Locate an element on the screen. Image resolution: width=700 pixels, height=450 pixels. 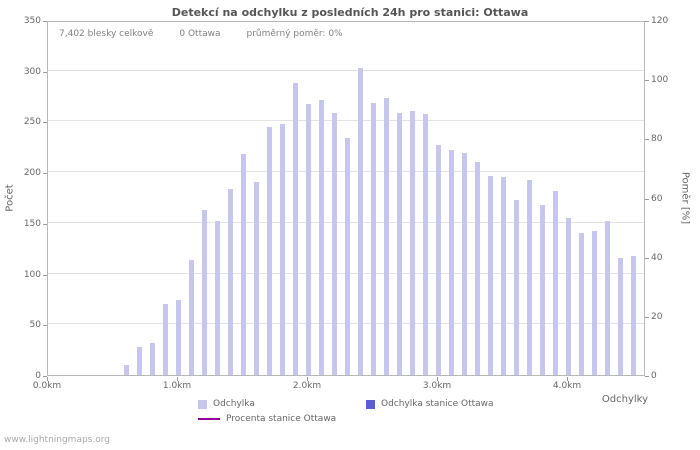
legend-label-station-percent: Procenta stanice Ottawa is located at coordinates (281, 419).